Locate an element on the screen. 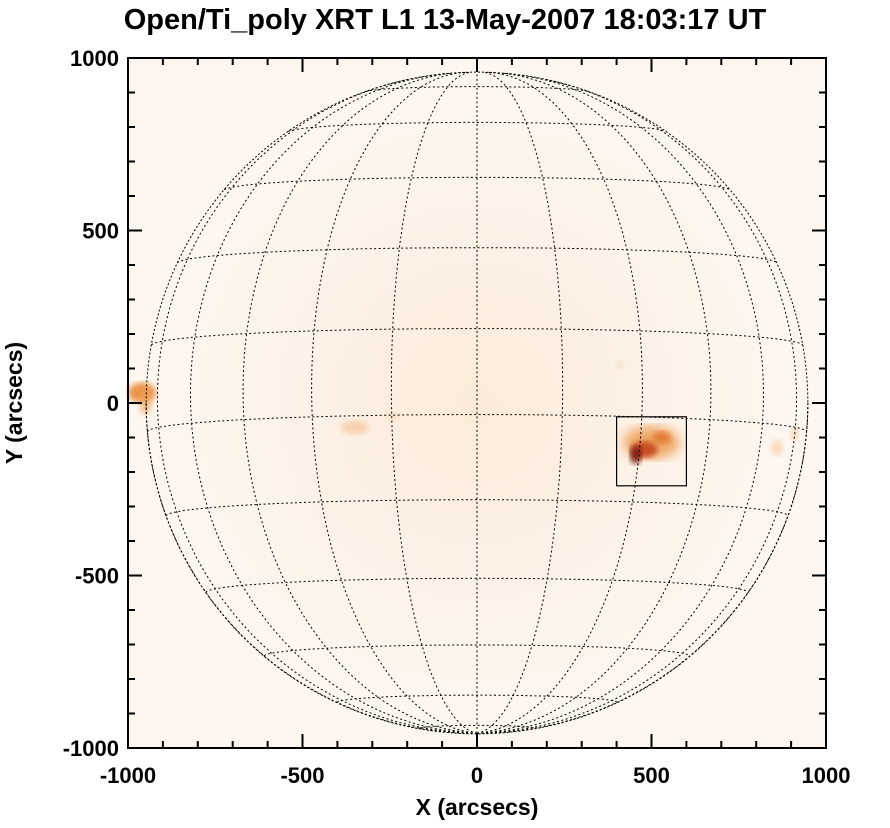 This screenshot has width=890, height=828. y-tick-labels: 1000 500 0 -500 -1000 is located at coordinates (91, 403).